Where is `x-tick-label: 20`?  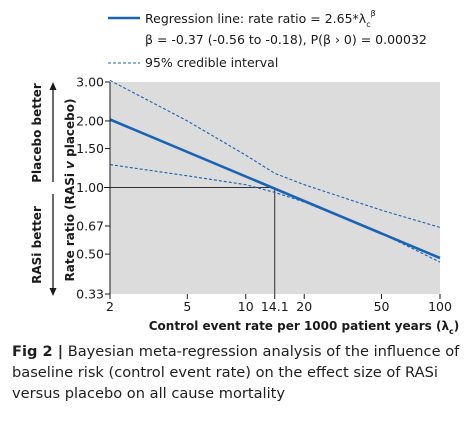 x-tick-label: 20 is located at coordinates (304, 306).